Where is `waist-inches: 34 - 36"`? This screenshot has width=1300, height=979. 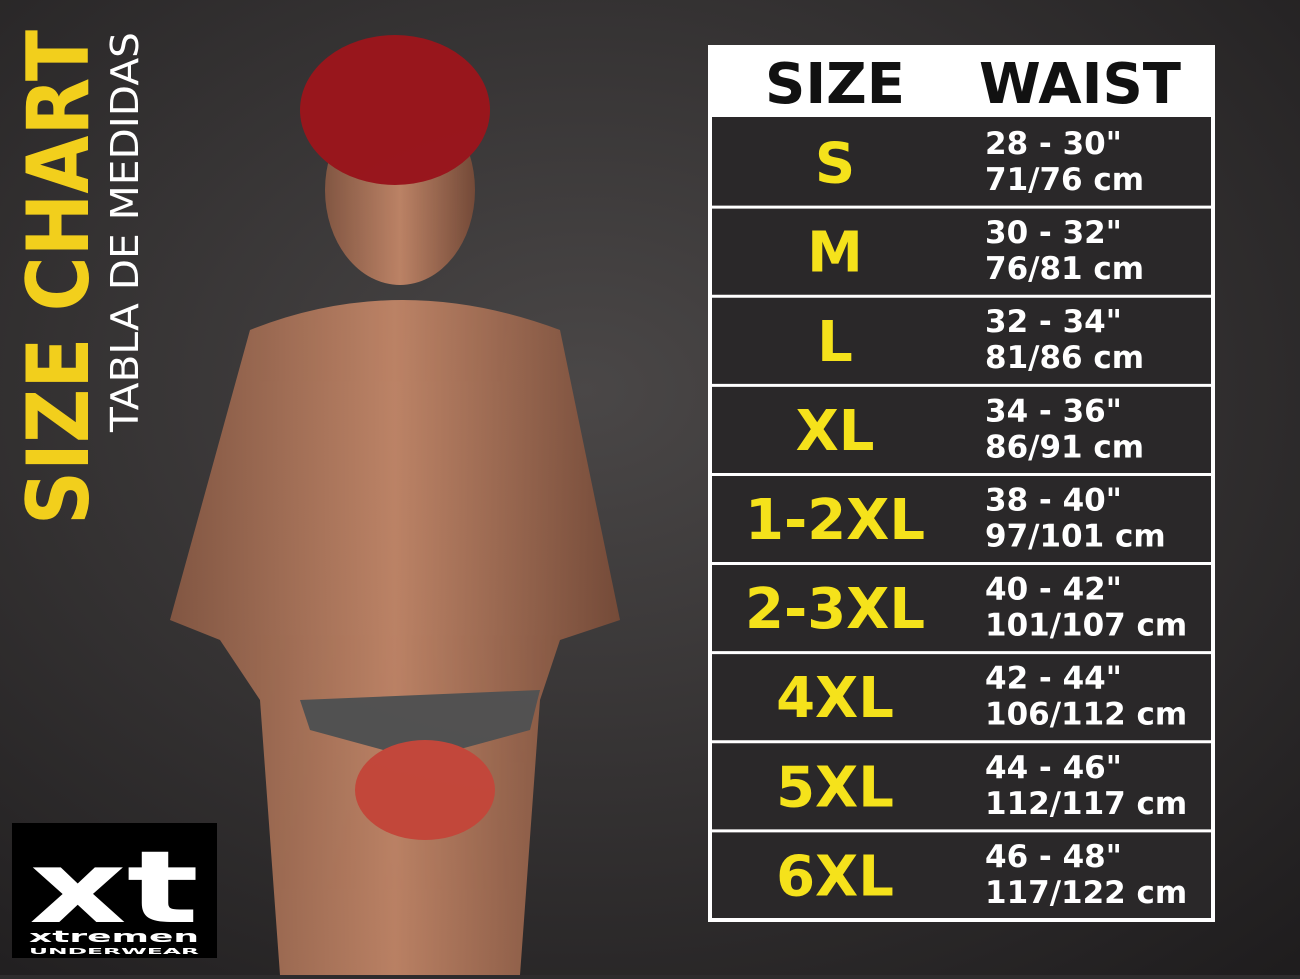 waist-inches: 34 - 36" is located at coordinates (1053, 411).